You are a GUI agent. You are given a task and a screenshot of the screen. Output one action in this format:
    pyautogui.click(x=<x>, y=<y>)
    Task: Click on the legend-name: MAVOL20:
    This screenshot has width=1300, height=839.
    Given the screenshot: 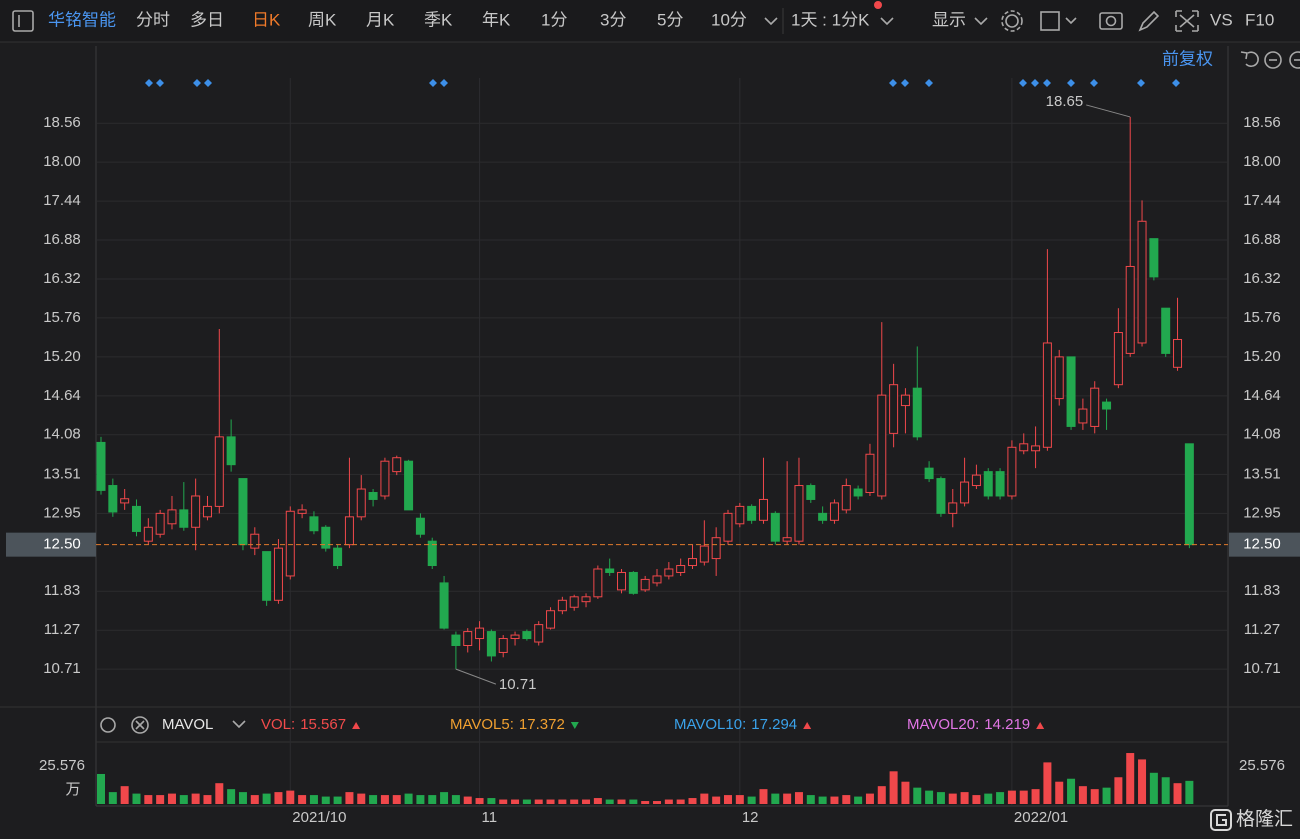 What is the action you would take?
    pyautogui.click(x=943, y=724)
    